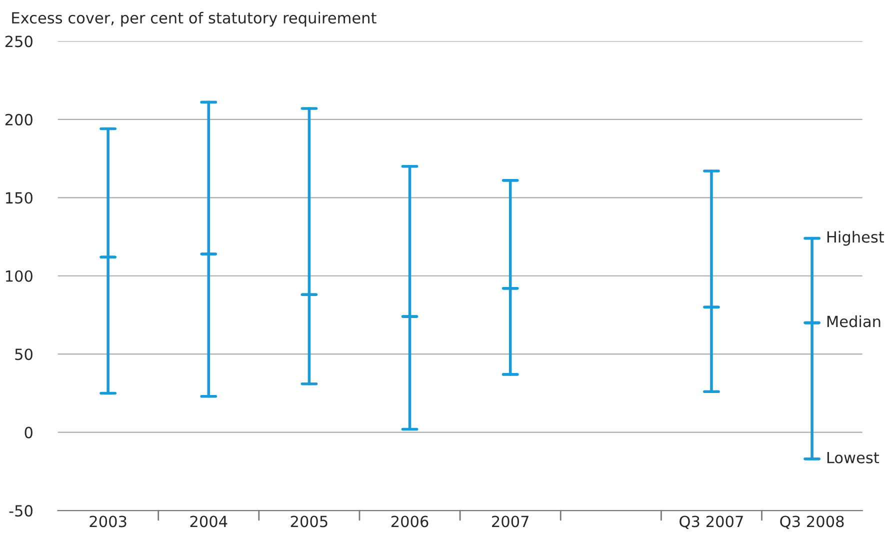  I want to click on annotation: Median, so click(853, 321).